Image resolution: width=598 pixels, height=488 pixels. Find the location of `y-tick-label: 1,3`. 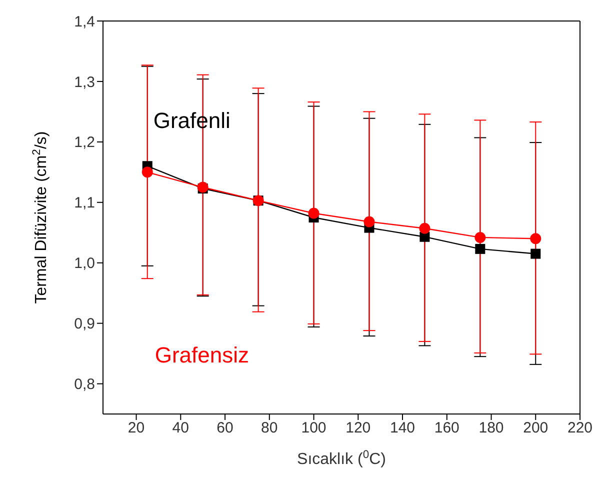

y-tick-label: 1,3 is located at coordinates (84, 82).